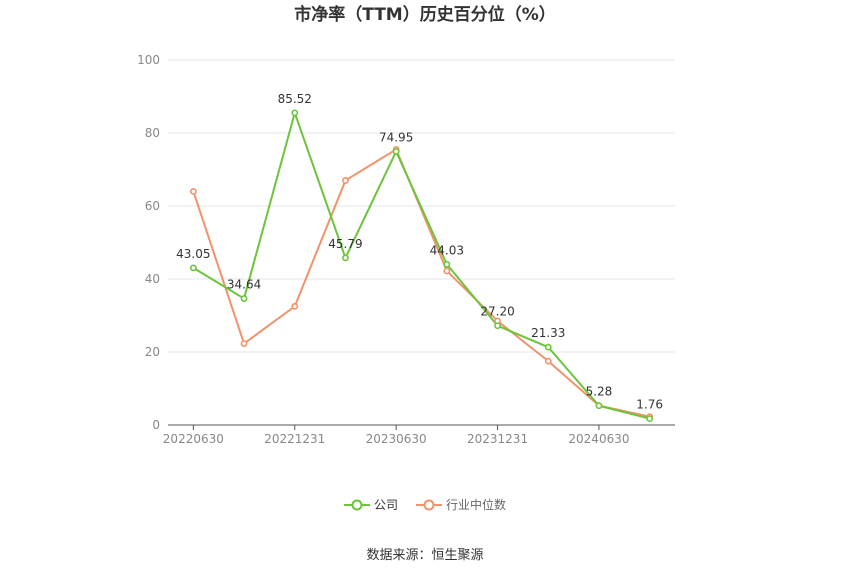  What do you see at coordinates (295, 99) in the screenshot?
I see `data-label: 85.52` at bounding box center [295, 99].